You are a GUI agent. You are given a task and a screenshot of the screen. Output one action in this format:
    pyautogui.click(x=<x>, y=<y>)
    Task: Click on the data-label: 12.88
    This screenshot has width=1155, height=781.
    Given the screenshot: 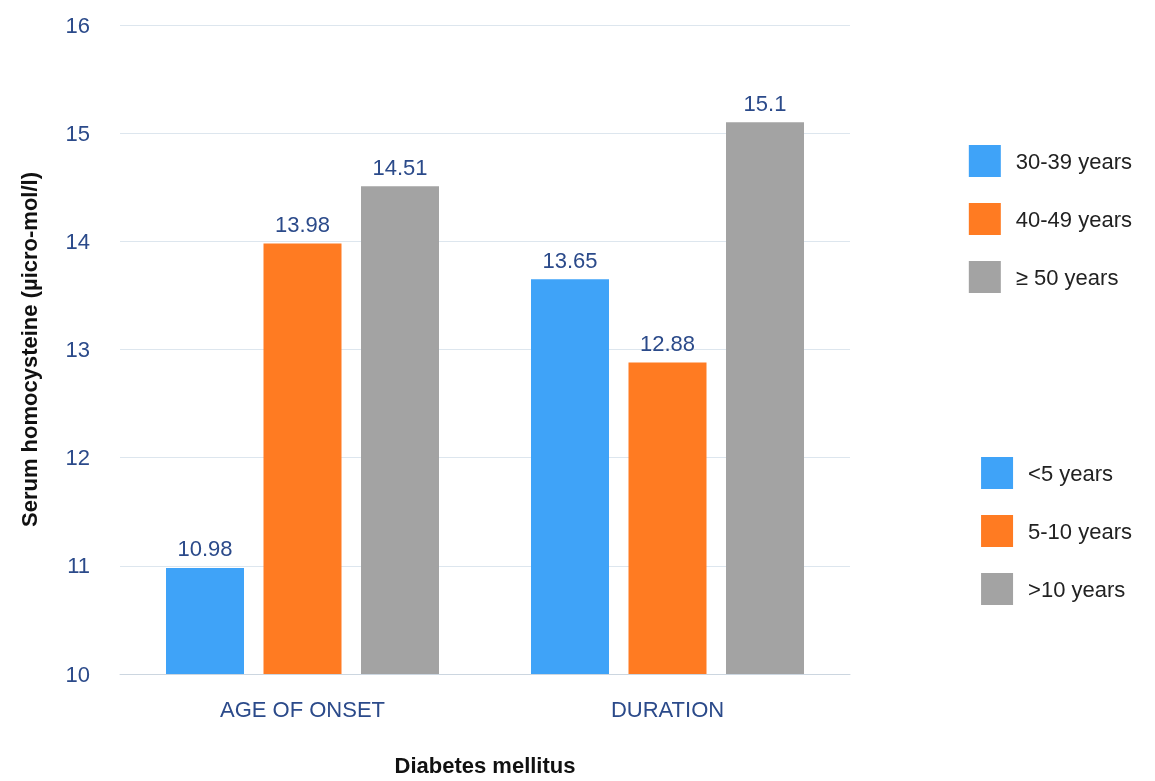 What is the action you would take?
    pyautogui.click(x=667, y=343)
    